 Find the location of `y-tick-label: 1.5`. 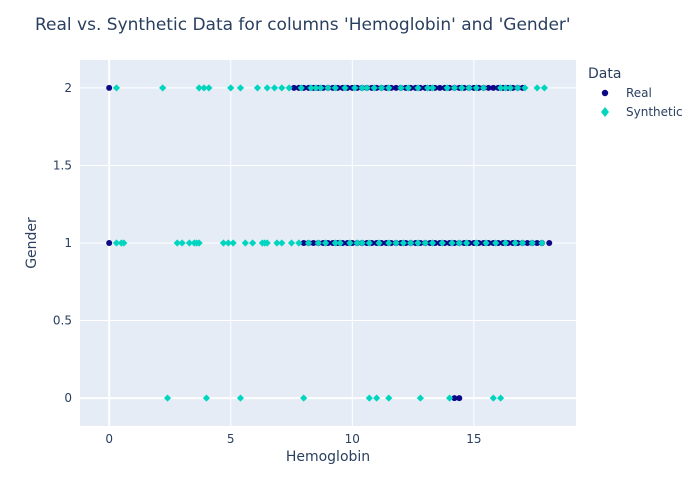

y-tick-label: 1.5 is located at coordinates (62, 165).